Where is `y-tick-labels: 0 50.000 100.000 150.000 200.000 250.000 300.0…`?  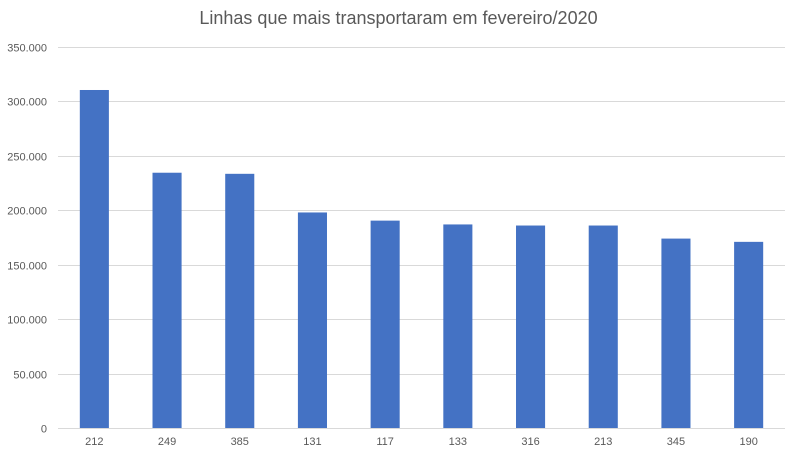 y-tick-labels: 0 50.000 100.000 150.000 200.000 250.000 300.0… is located at coordinates (27, 239).